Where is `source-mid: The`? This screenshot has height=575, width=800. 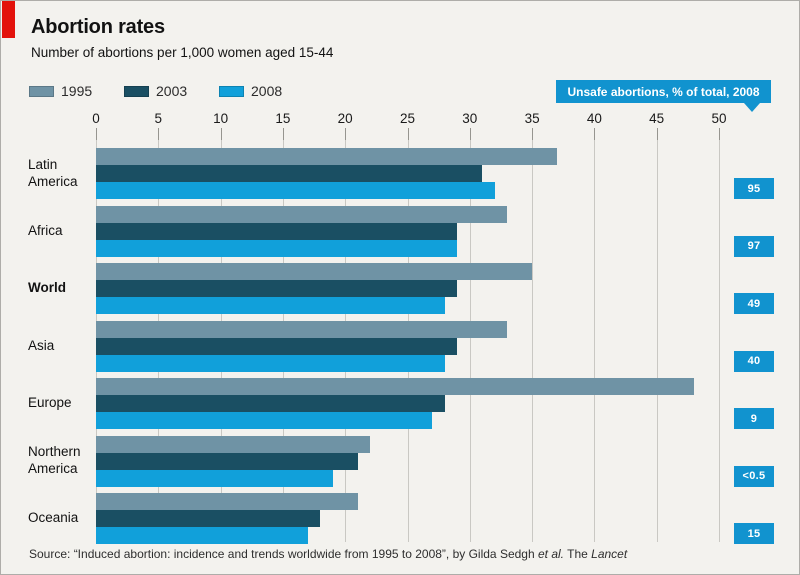
source-mid: The is located at coordinates (578, 554).